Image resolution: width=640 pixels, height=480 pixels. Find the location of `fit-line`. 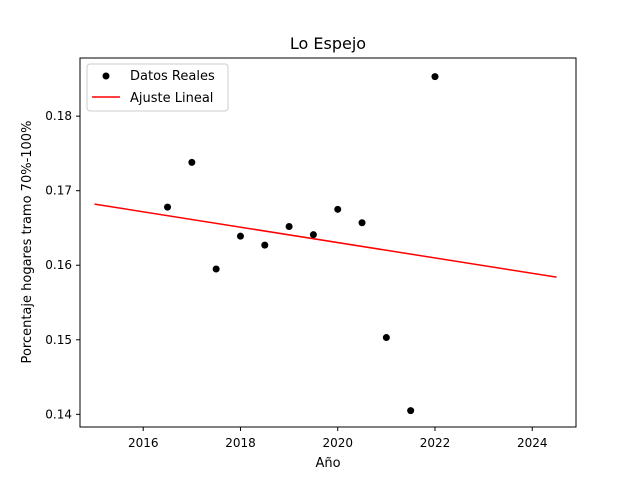

fit-line is located at coordinates (325, 240).